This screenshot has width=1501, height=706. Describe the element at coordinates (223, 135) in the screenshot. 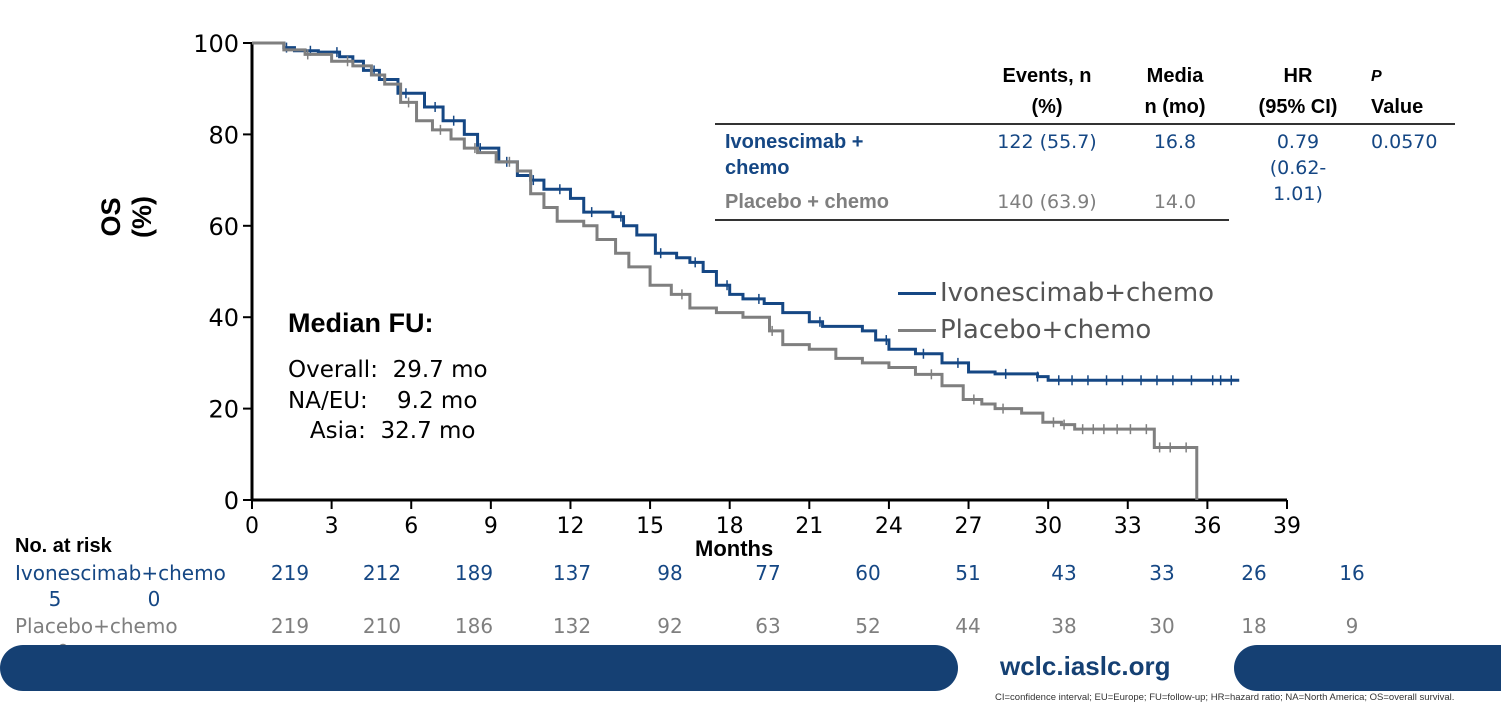

I see `y-tick-label: 80` at that location.